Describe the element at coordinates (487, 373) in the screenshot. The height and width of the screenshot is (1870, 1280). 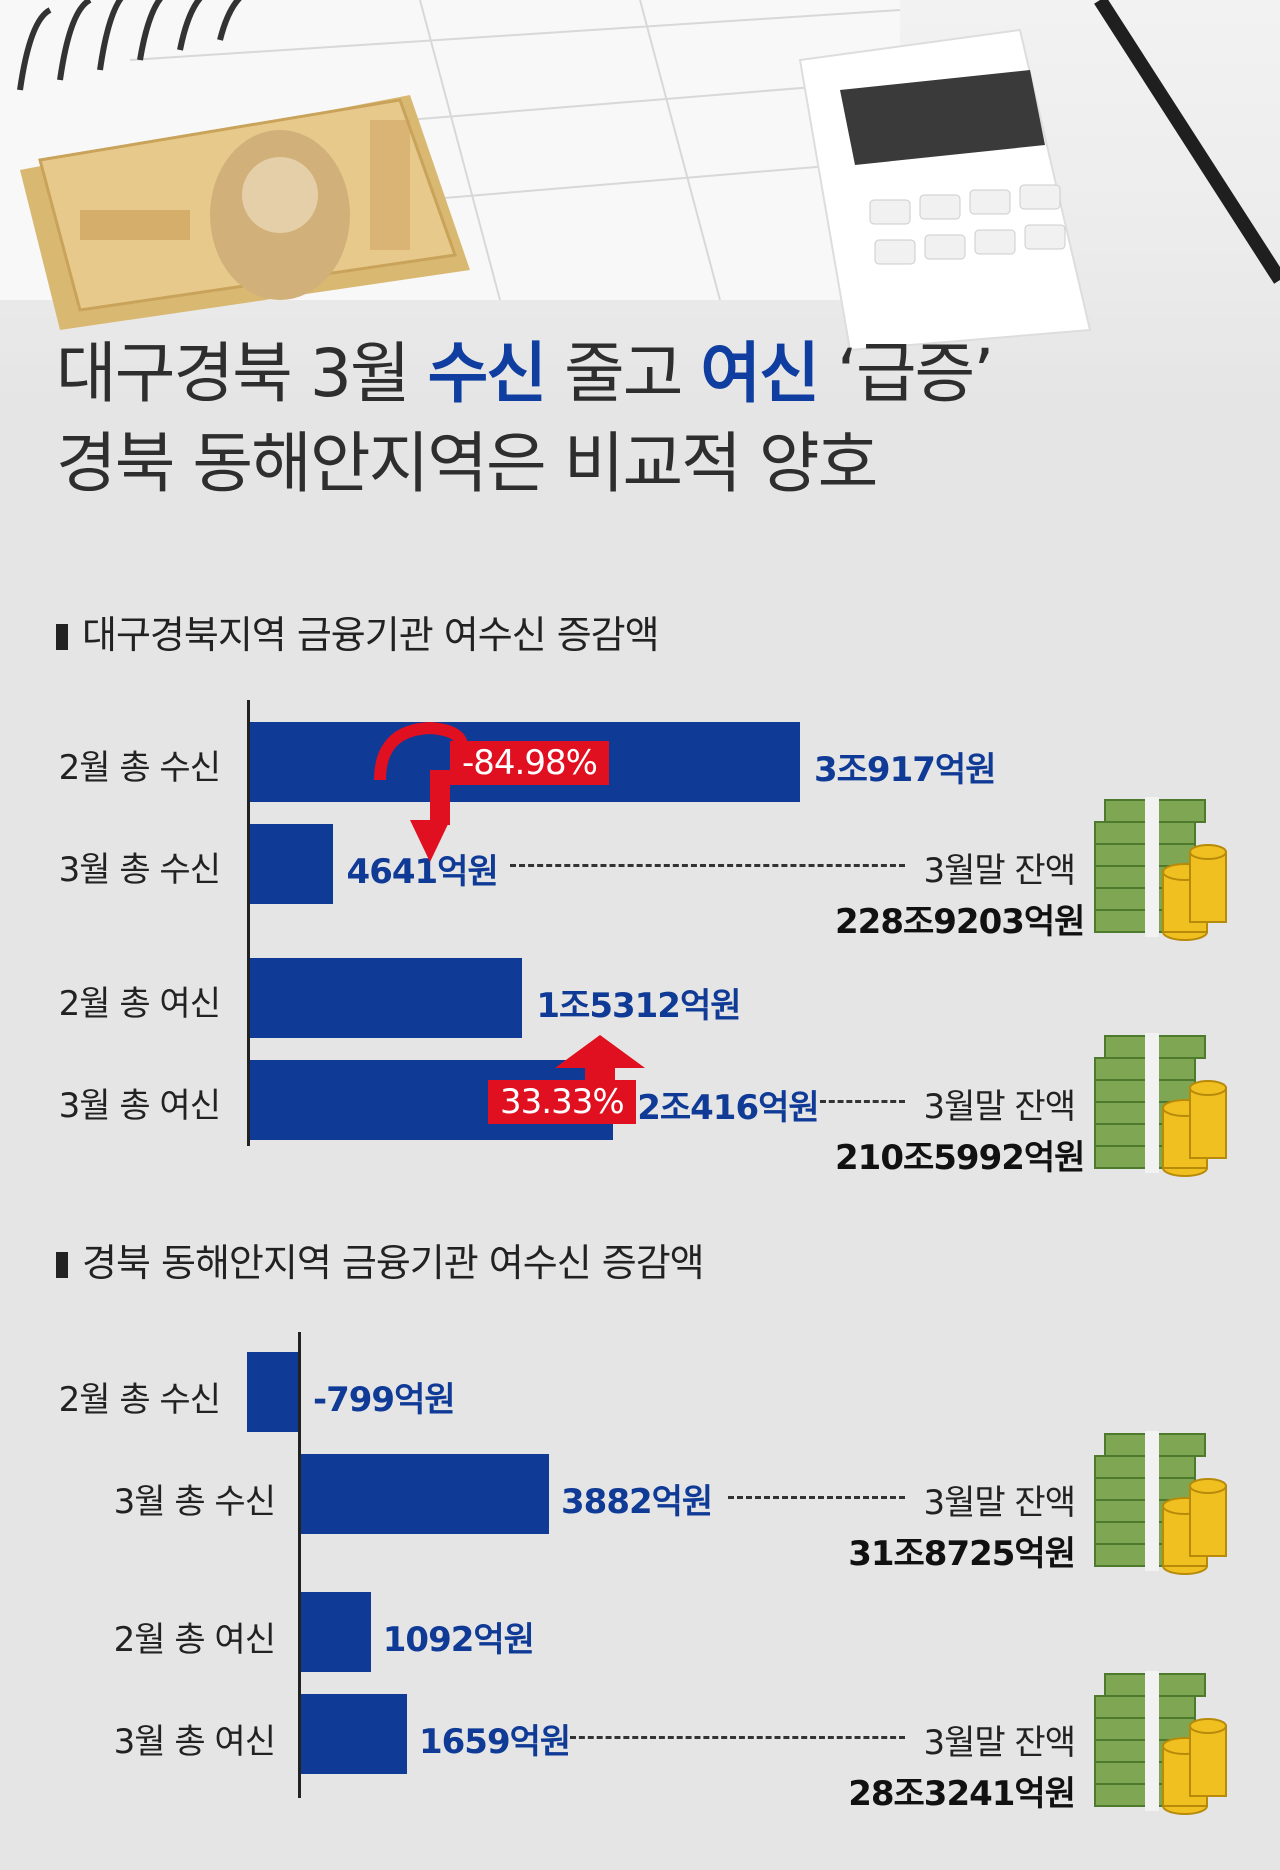
I see `headline-highlight-deposit: 수신` at that location.